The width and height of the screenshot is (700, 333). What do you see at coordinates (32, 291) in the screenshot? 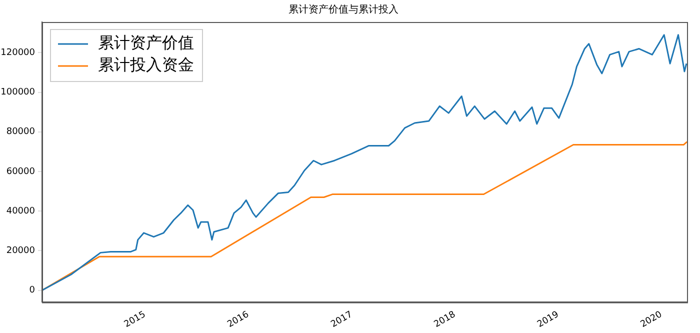
I see `y-tick-label: 0` at bounding box center [32, 291].